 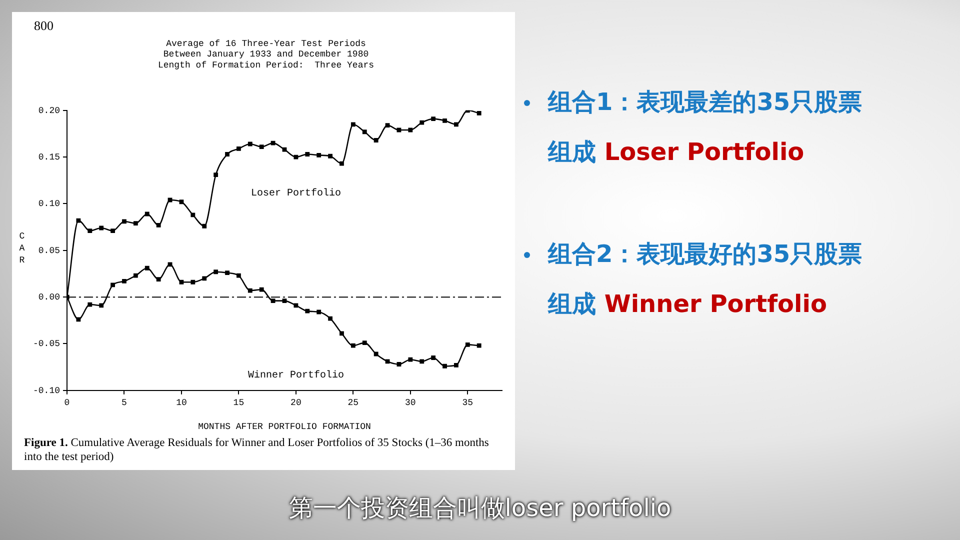 What do you see at coordinates (687, 304) in the screenshot?
I see `text: 组成 Winner Portfolio` at bounding box center [687, 304].